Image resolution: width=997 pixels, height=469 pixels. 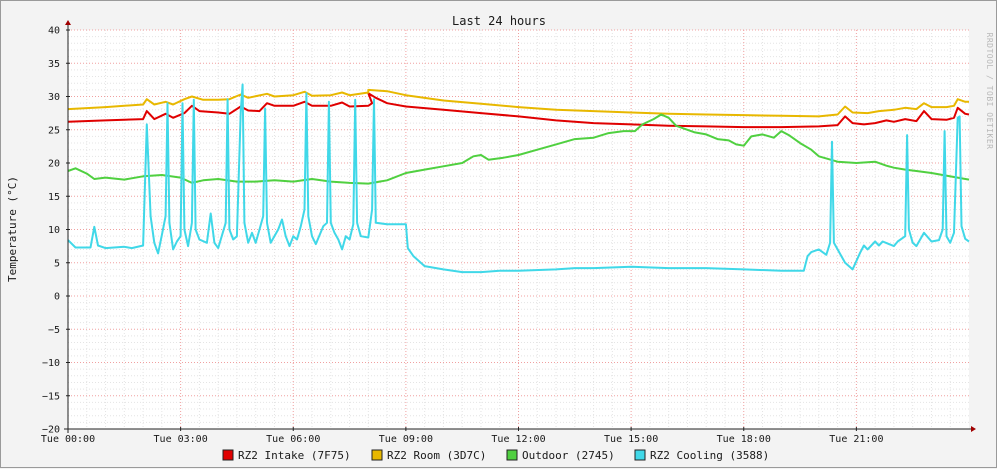 What do you see at coordinates (856, 439) in the screenshot?
I see `x-tick-label: Tue 21:00` at bounding box center [856, 439].